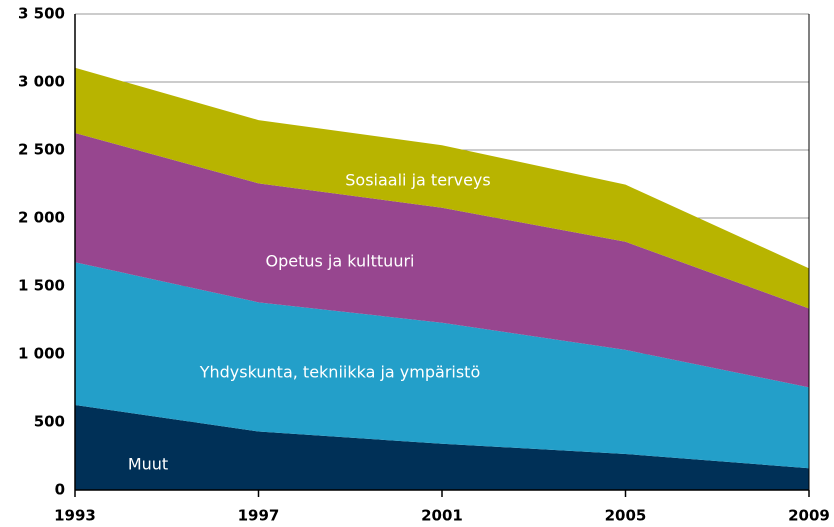  What do you see at coordinates (41, 286) in the screenshot?
I see `y-tick-label: 1 500` at bounding box center [41, 286].